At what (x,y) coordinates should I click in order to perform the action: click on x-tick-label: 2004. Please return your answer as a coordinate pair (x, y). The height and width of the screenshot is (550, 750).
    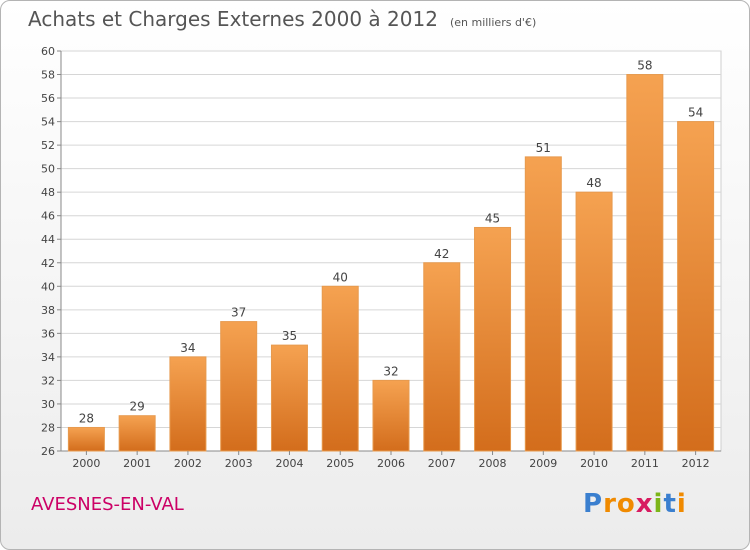
    Looking at the image, I should click on (289, 463).